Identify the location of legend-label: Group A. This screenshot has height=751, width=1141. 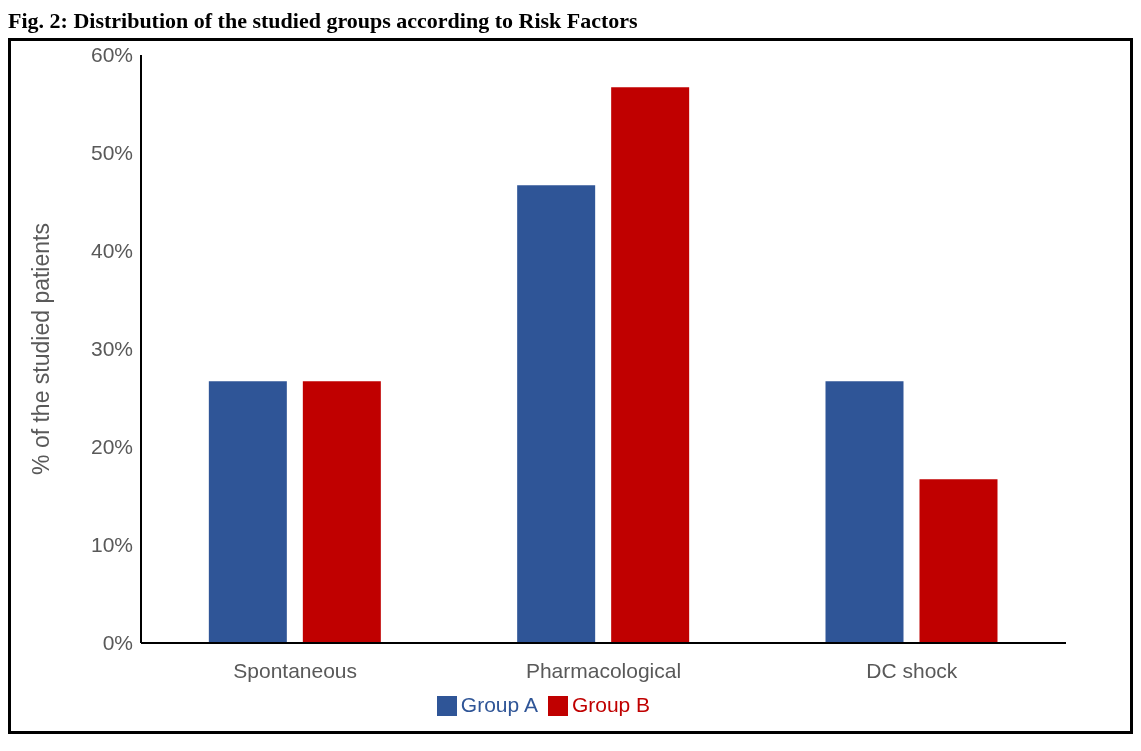
(499, 704).